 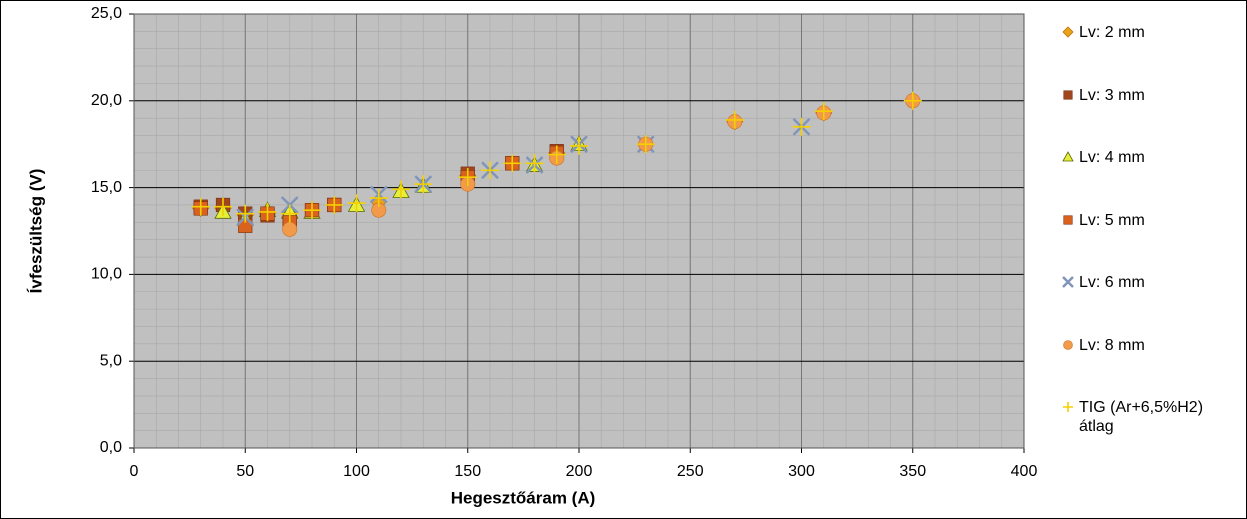 I want to click on legend-label: Lv: 8 mm, so click(x=1112, y=345).